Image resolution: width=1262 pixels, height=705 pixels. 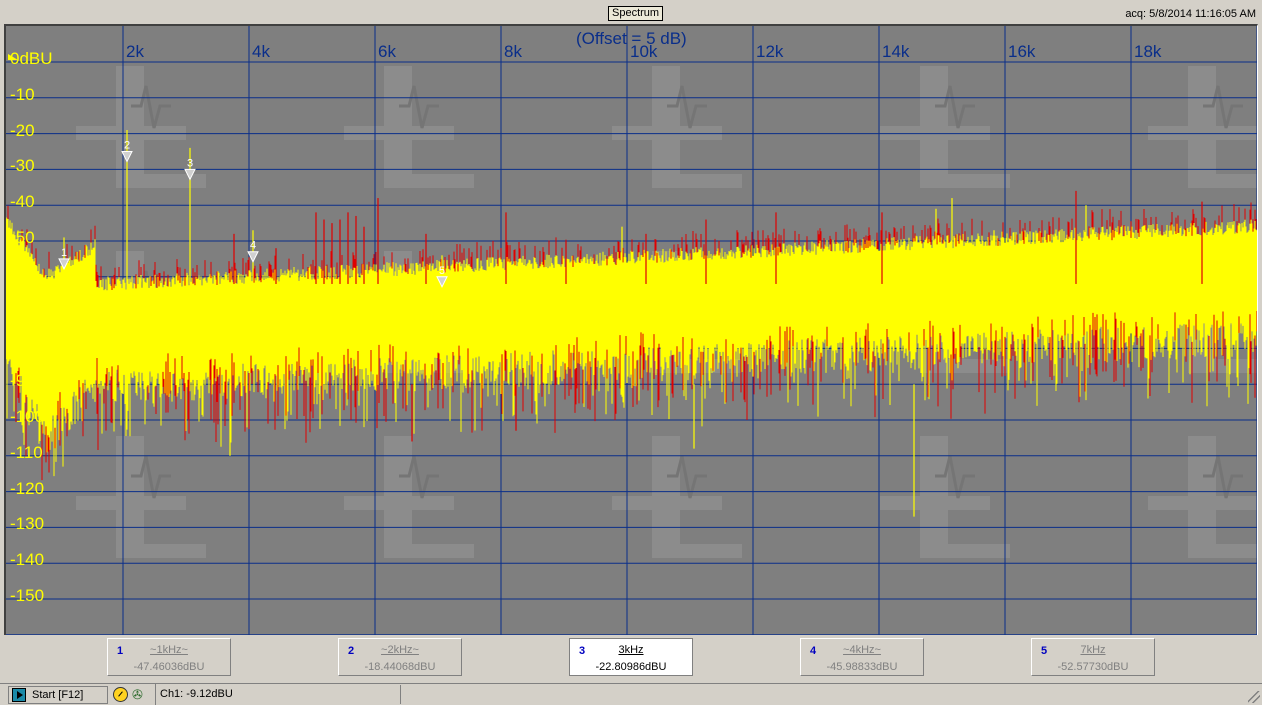 I want to click on marker-4: 4, so click(x=253, y=251).